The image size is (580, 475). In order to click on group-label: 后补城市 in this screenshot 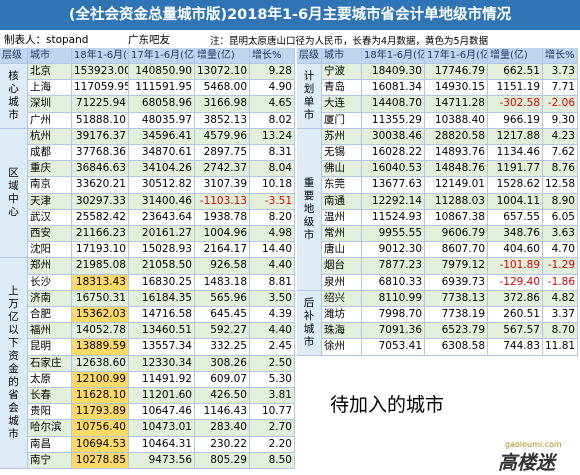, I will do `click(309, 323)`.